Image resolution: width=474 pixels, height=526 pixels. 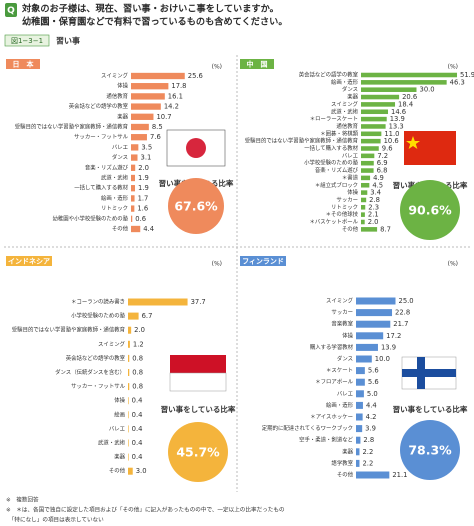 I want to click on note: 「特になし」の項目は表示していない, so click(x=55, y=520).